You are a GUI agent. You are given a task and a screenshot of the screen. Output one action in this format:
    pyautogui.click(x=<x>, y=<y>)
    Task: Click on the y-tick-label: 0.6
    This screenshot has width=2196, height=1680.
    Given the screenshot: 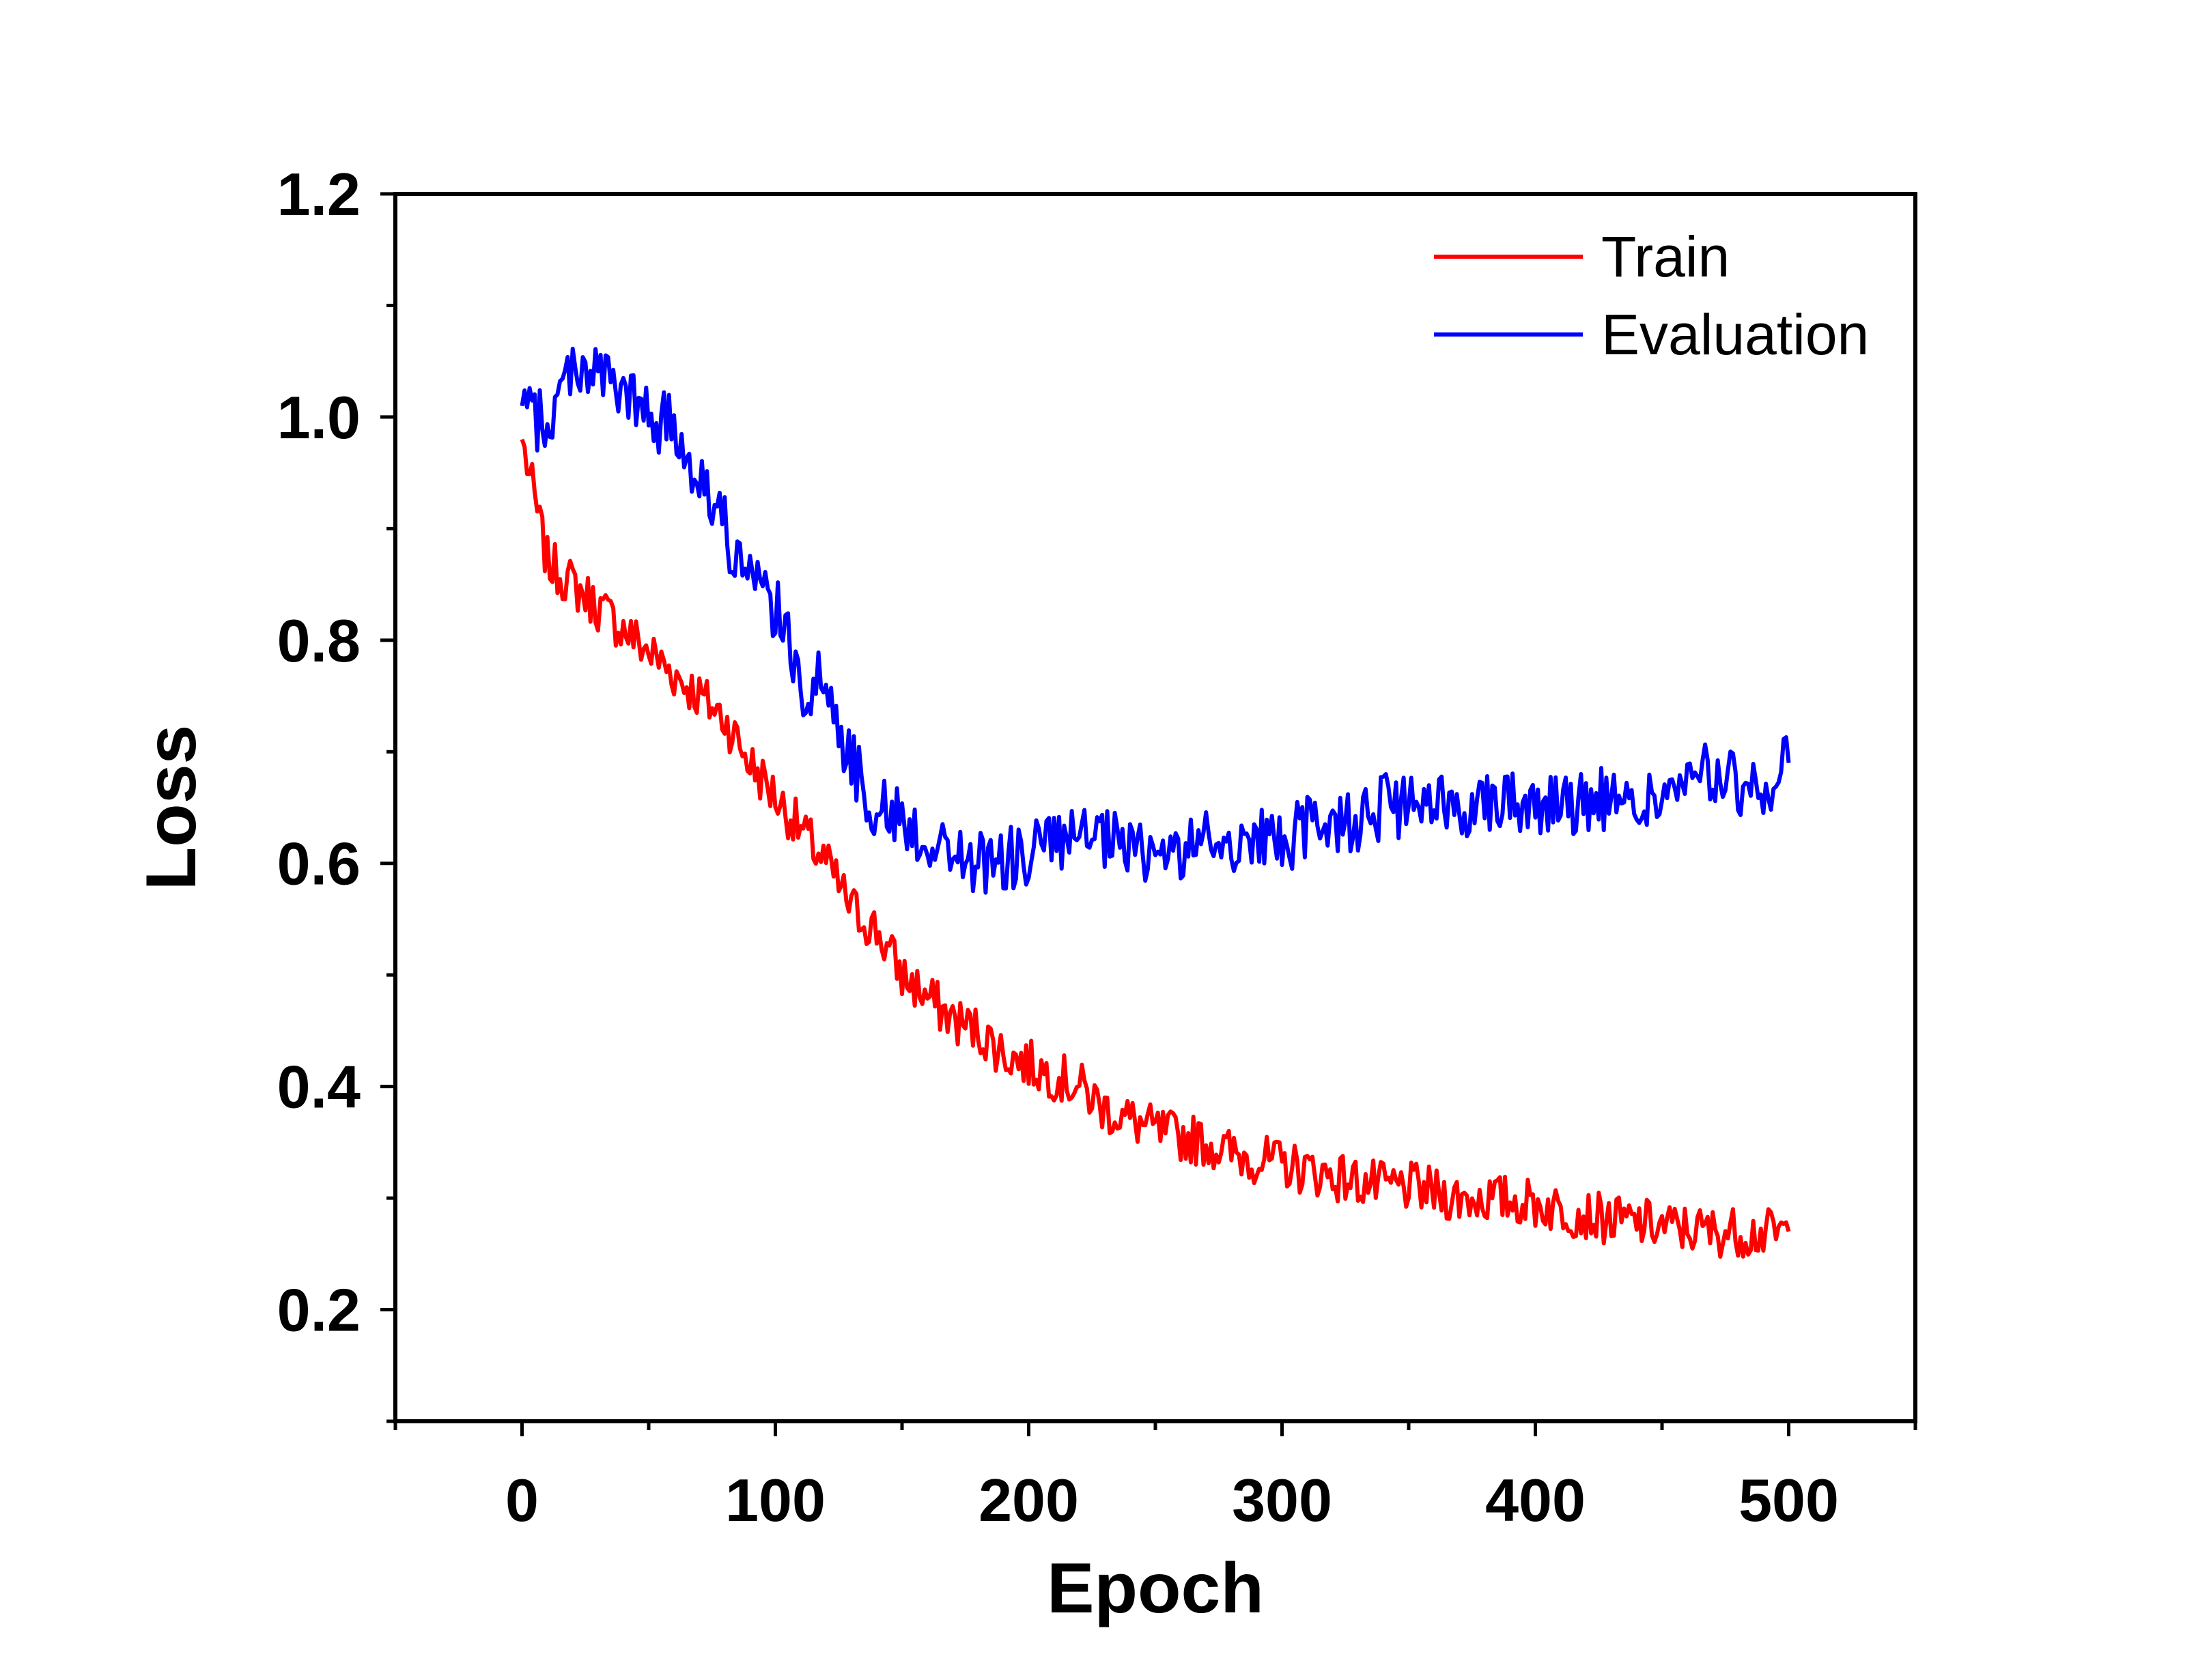 What is the action you would take?
    pyautogui.click(x=319, y=864)
    